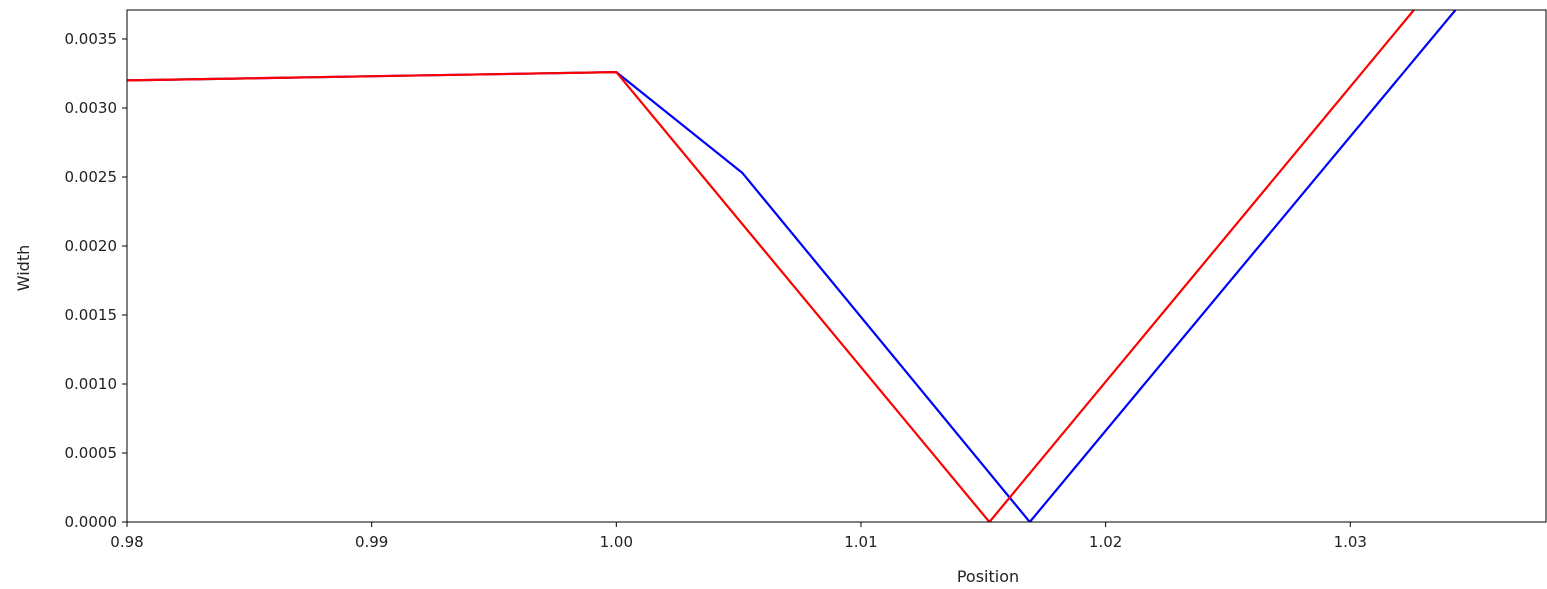  What do you see at coordinates (91, 315) in the screenshot?
I see `y-tick-label: 0.0015` at bounding box center [91, 315].